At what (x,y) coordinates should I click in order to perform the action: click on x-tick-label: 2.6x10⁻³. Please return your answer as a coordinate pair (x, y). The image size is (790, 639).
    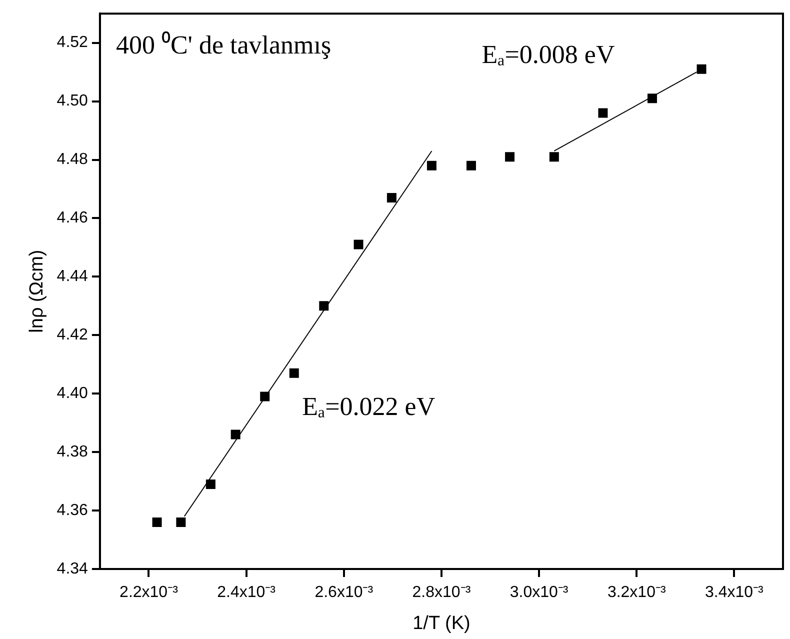
    Looking at the image, I should click on (344, 593).